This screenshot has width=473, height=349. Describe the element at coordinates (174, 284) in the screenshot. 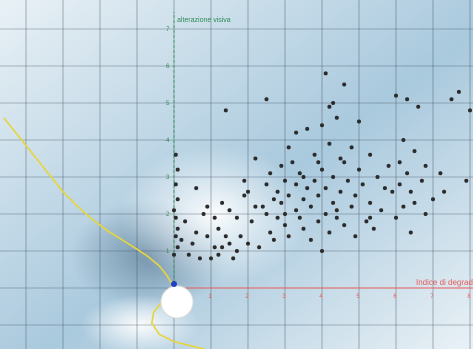

I see `origin-marker` at that location.